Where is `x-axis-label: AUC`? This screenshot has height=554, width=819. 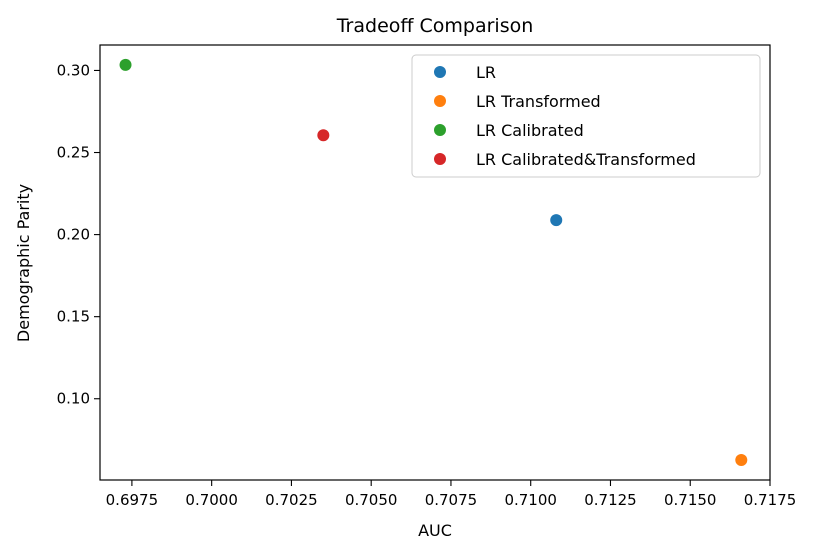
x-axis-label: AUC is located at coordinates (435, 530).